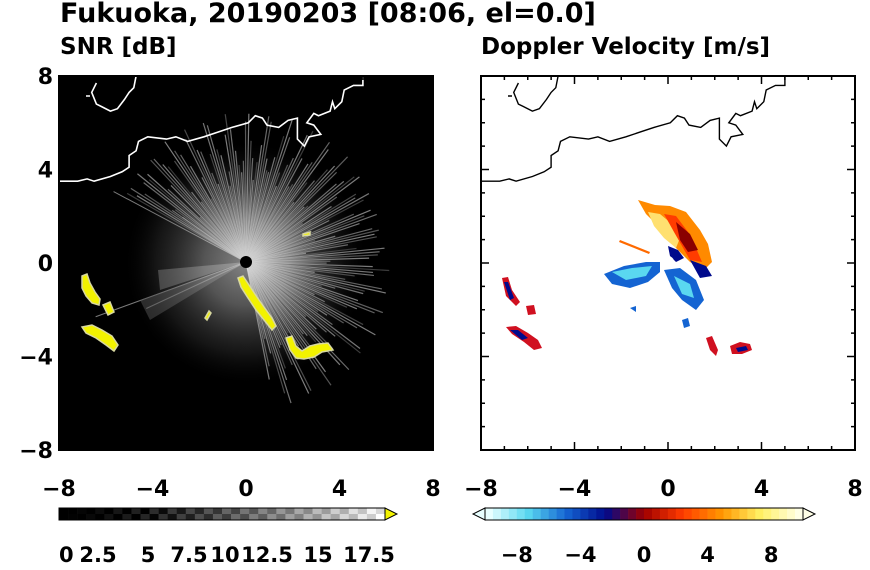  What do you see at coordinates (664, 230) in the screenshot?
I see `velocity-fast-outbound` at bounding box center [664, 230].